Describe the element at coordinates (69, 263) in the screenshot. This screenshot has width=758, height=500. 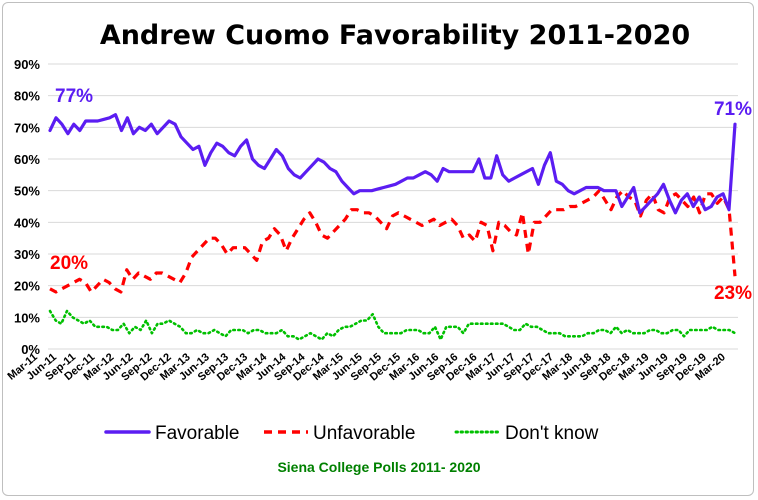
I see `annotation-label: 20%` at that location.